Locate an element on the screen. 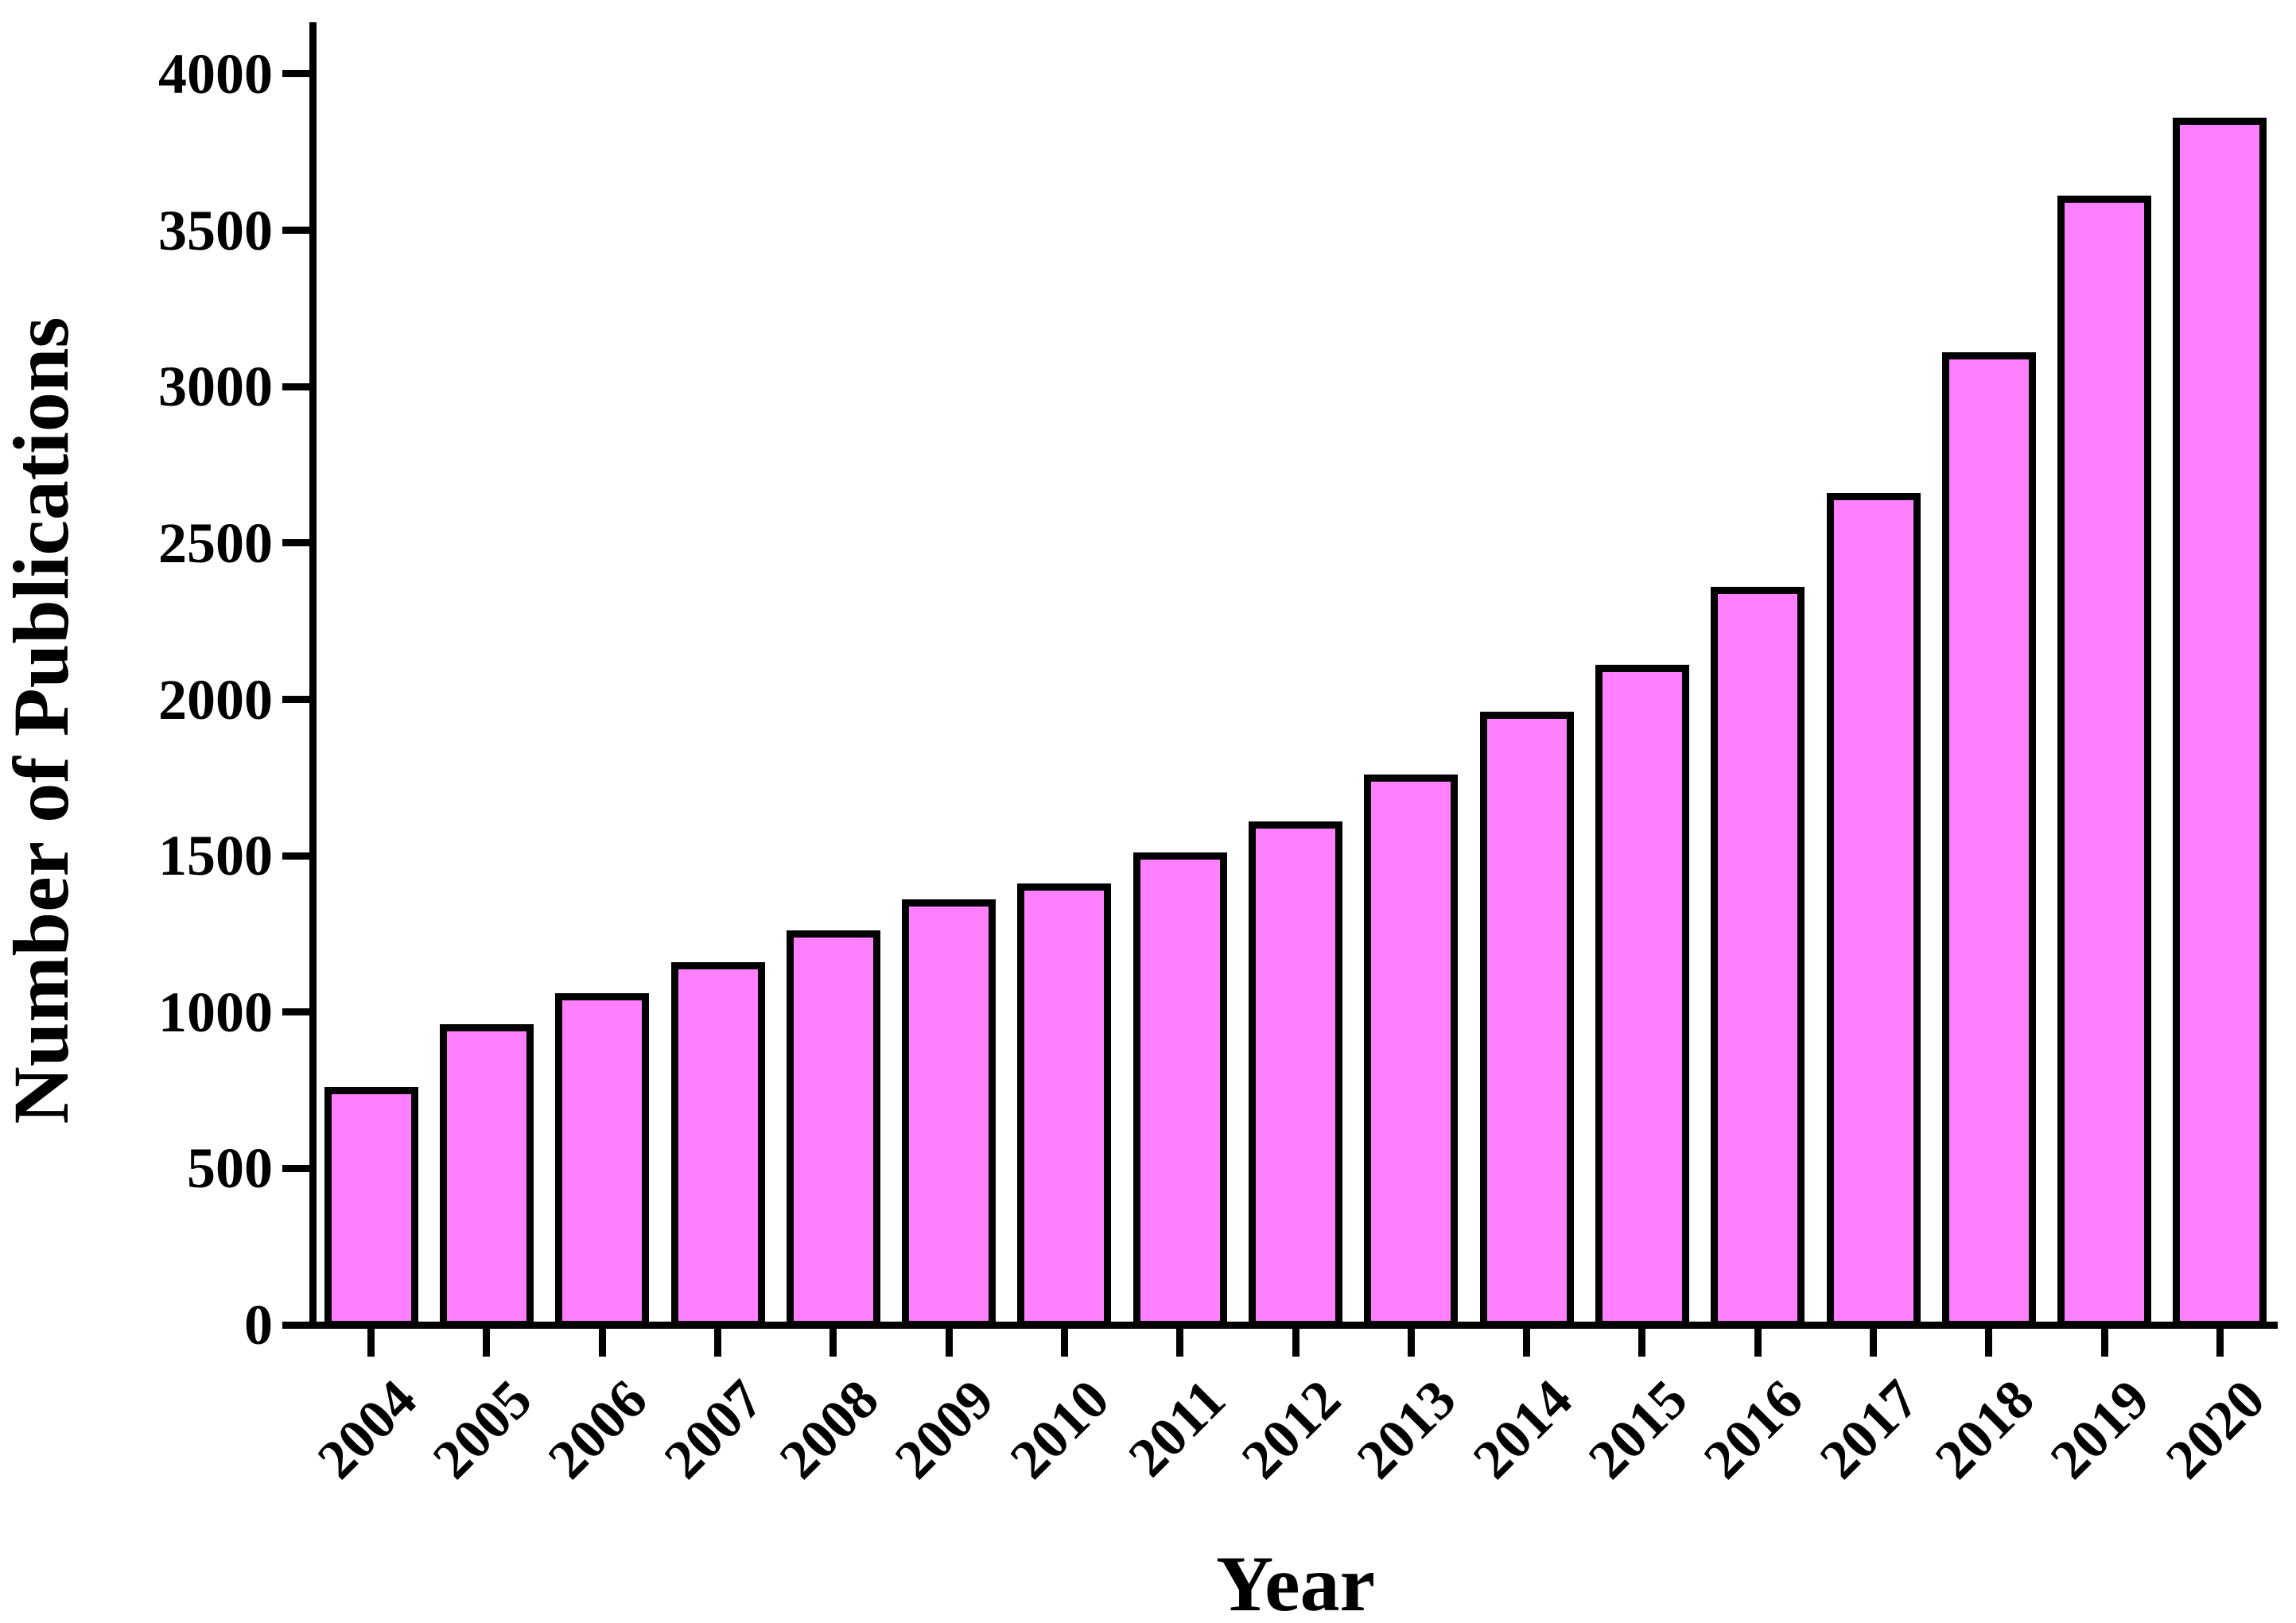 This screenshot has height=1623, width=2296. y-tick-label: 0 is located at coordinates (258, 1325).